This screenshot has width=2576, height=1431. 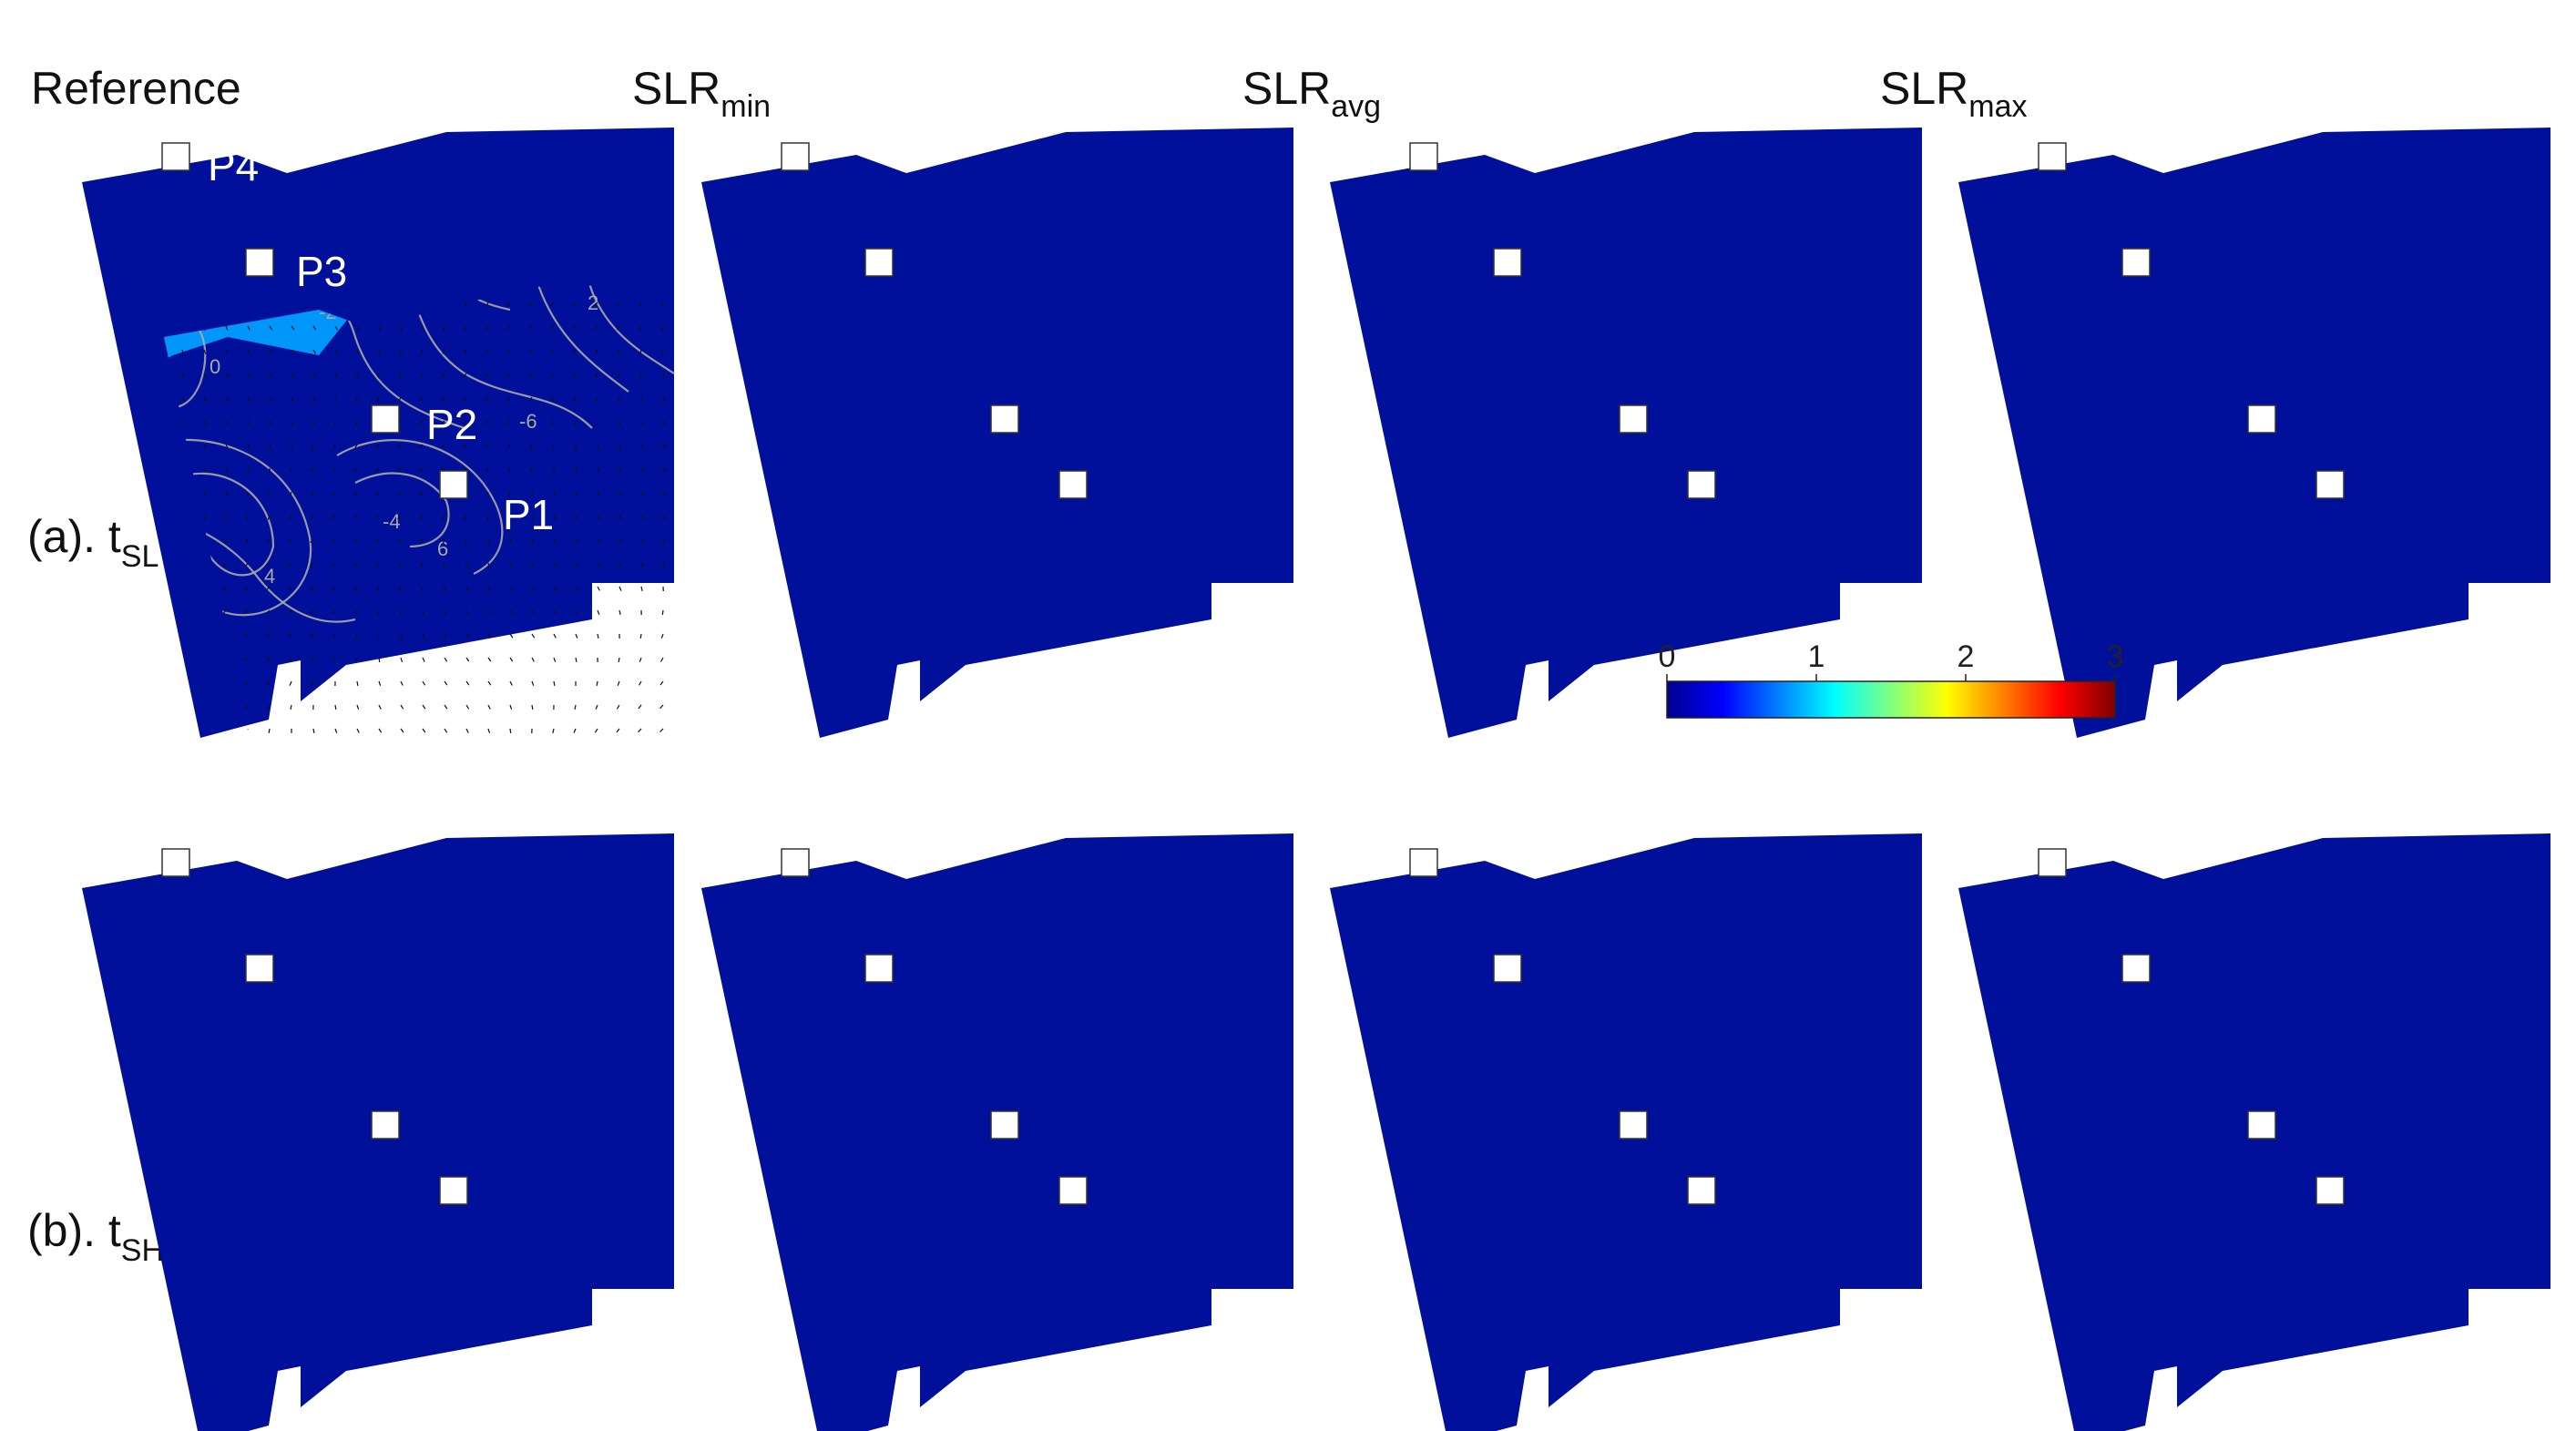 I want to click on row-label-b: (b). tSH, so click(x=96, y=1237).